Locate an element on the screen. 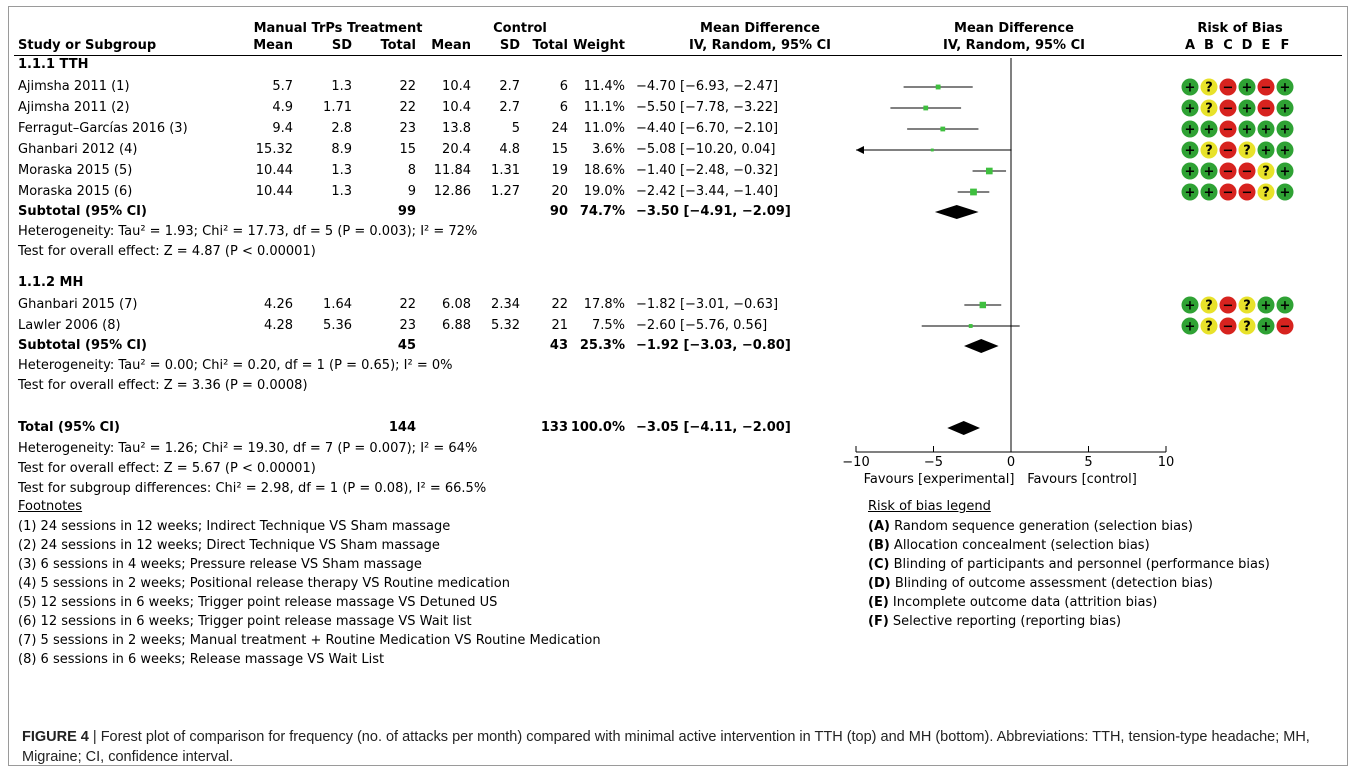 This screenshot has width=1356, height=773. divider is located at coordinates (678, 55).